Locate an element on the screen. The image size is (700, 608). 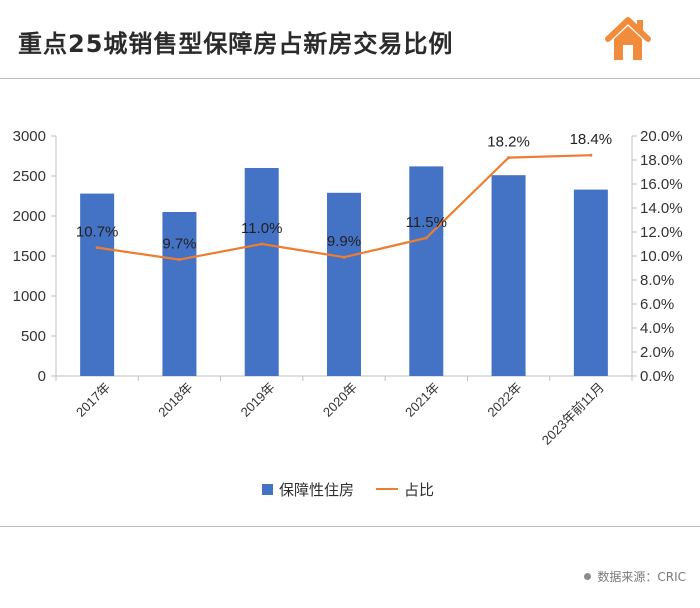
y-right-tick-label: 0.0% is located at coordinates (657, 376).